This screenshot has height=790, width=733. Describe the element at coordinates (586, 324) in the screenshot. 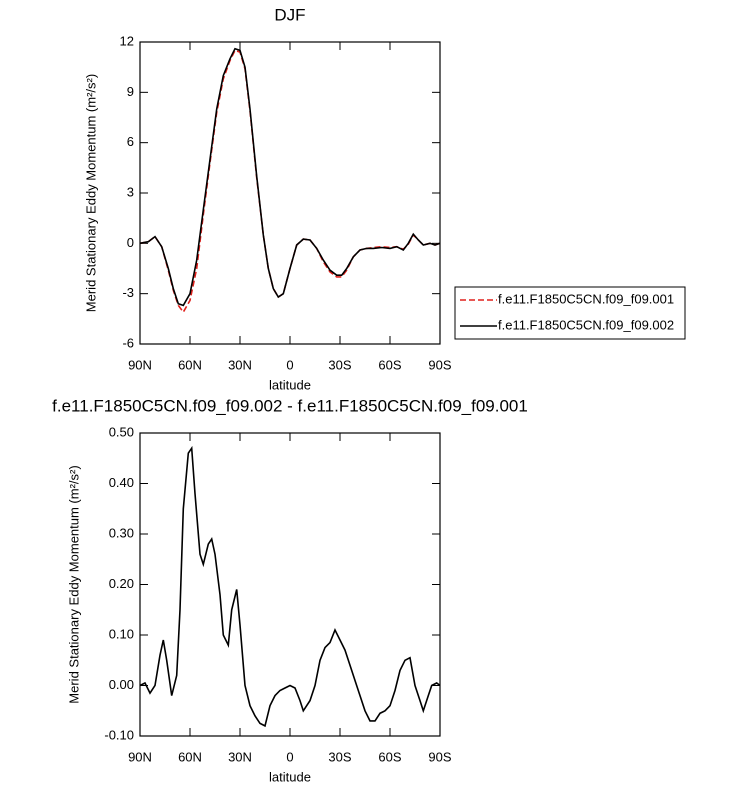

I see `legend-label: f.e11.F1850C5CN.f09_f09.002` at that location.